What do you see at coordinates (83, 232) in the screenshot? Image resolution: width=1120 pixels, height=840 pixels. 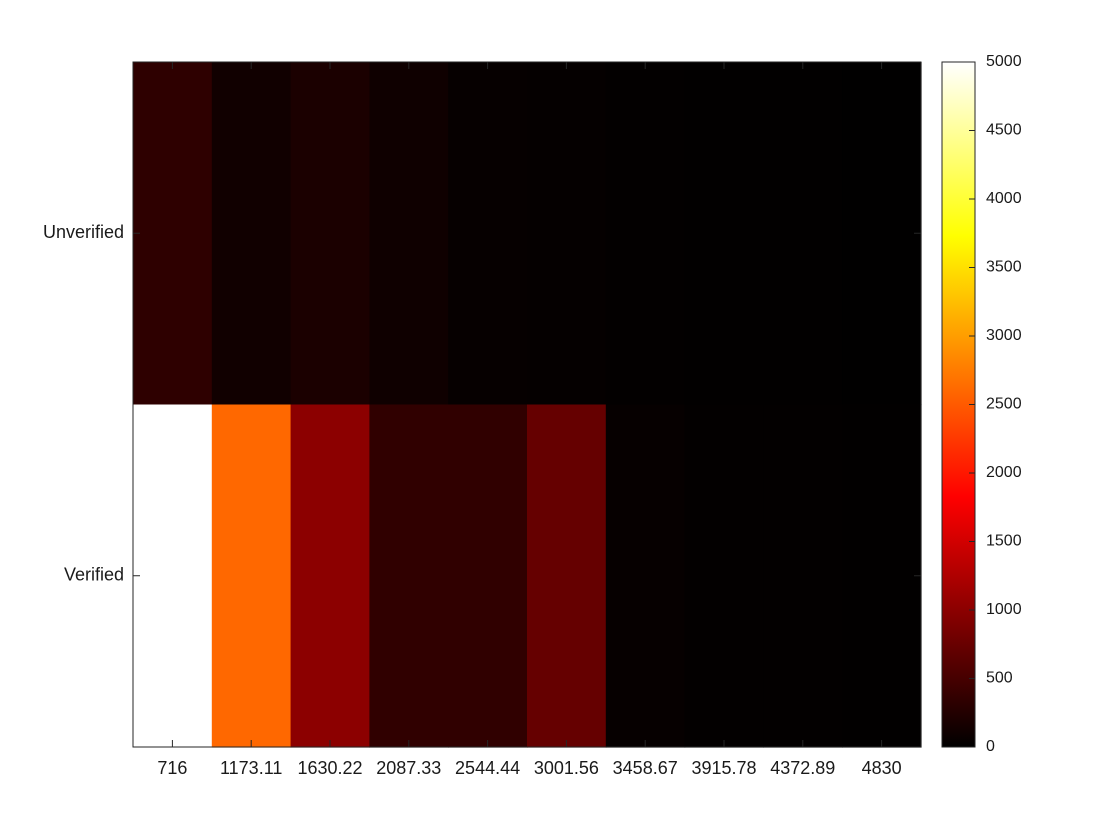 I see `y-tick-label: Unverified` at bounding box center [83, 232].